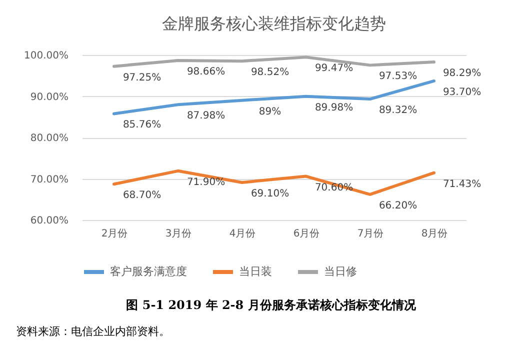  Describe the element at coordinates (178, 234) in the screenshot. I see `x-tick-label: 3月份` at that location.